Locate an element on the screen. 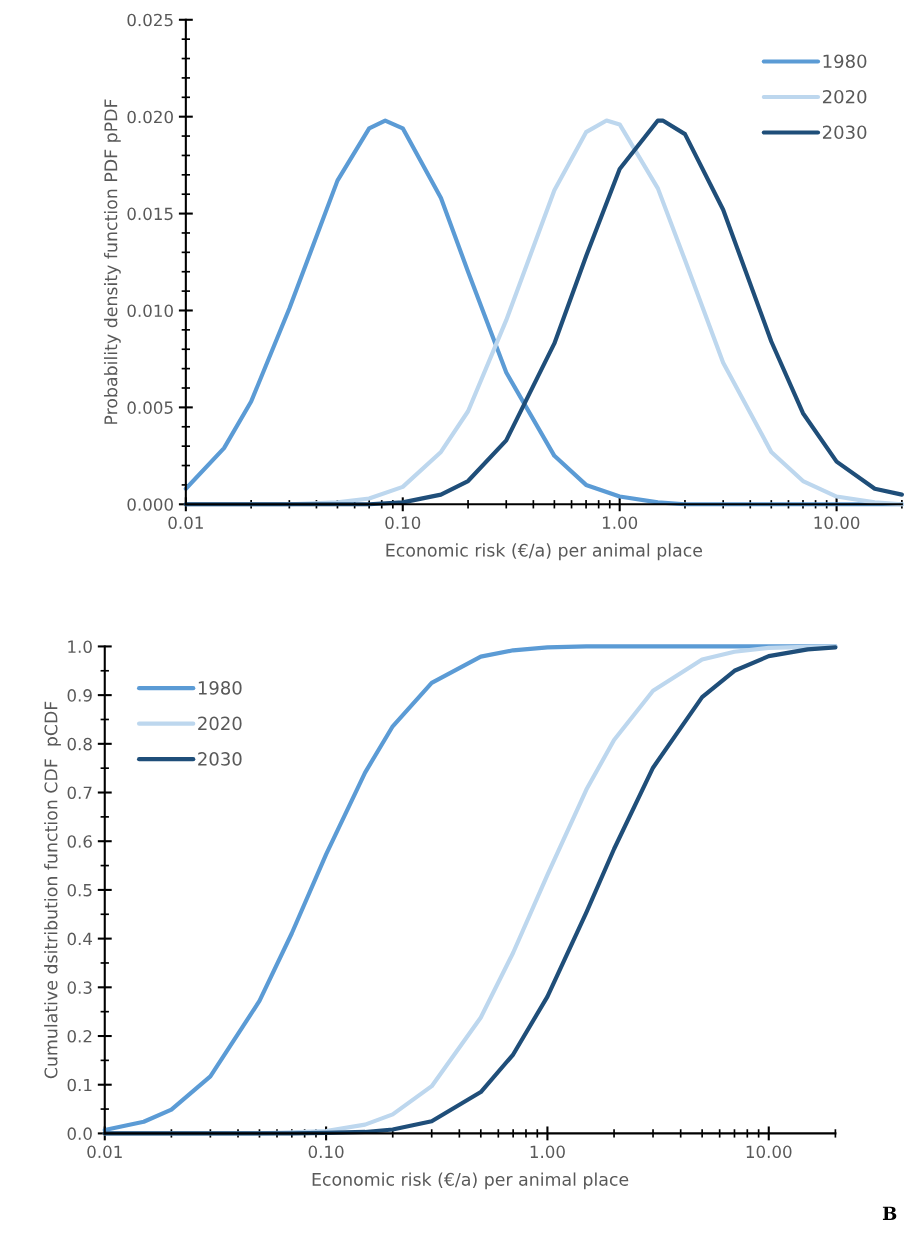 The height and width of the screenshot is (1236, 911). y-tick-label: 0.0 is located at coordinates (79, 1133).